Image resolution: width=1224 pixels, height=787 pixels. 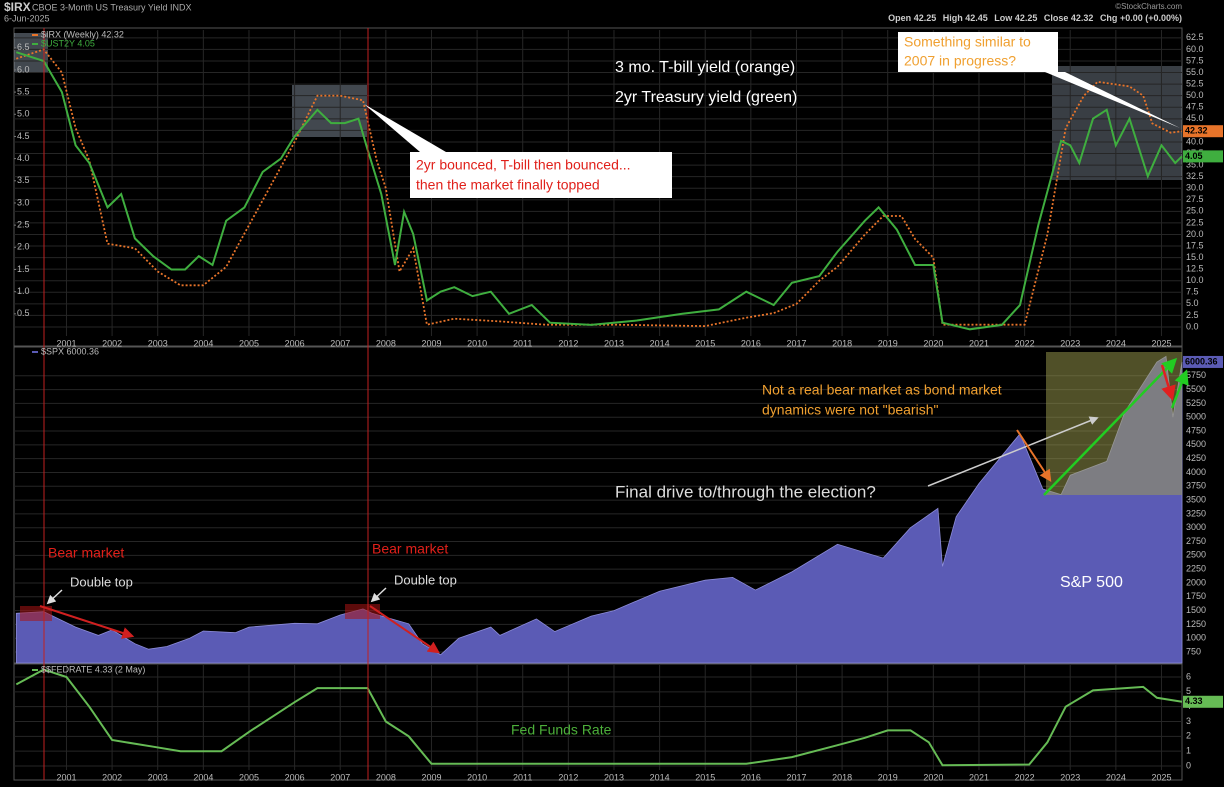 I want to click on y-tick-label: 2250, so click(x=1196, y=569).